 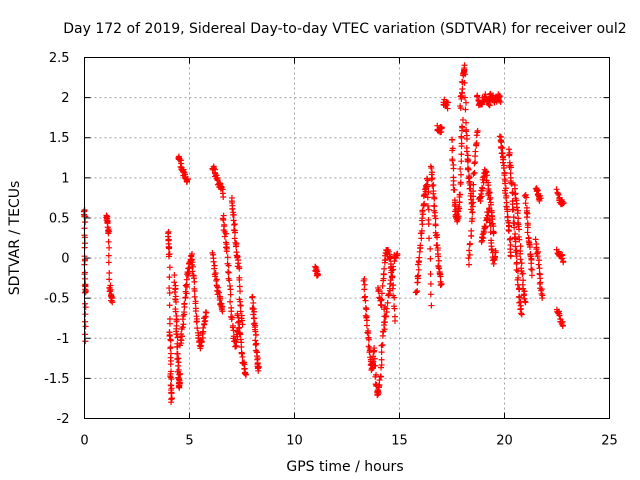 What do you see at coordinates (59, 218) in the screenshot?
I see `y-tick-label: 0.5` at bounding box center [59, 218].